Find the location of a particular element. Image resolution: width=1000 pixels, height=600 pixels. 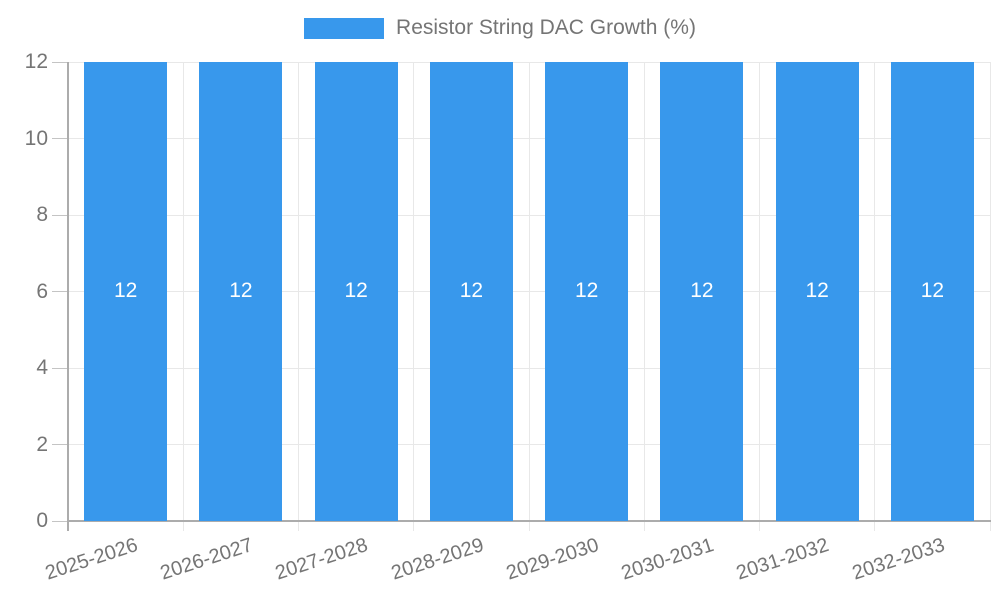

x-axis-baseline is located at coordinates (529, 521).